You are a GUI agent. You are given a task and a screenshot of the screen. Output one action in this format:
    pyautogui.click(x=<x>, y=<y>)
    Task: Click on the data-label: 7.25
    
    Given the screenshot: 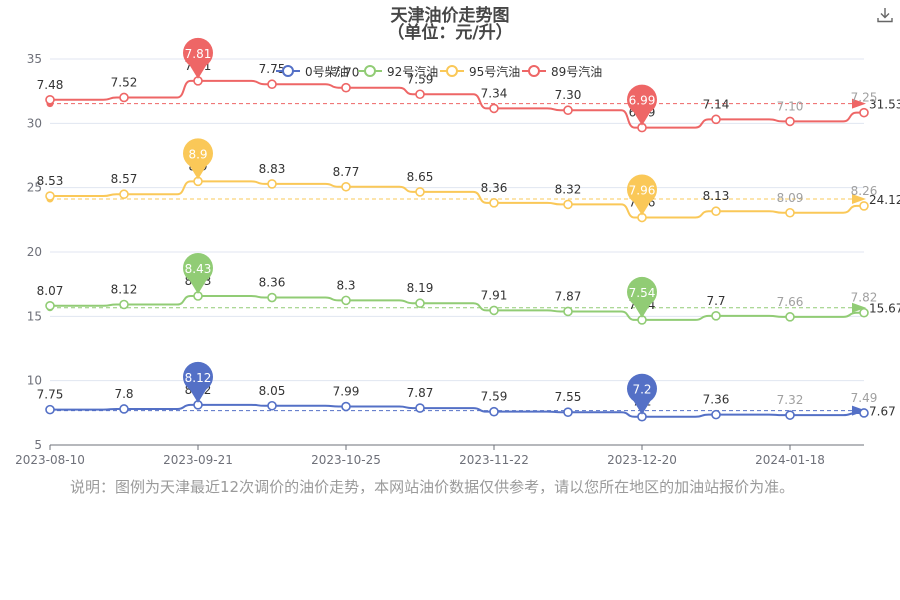 What is the action you would take?
    pyautogui.click(x=864, y=98)
    